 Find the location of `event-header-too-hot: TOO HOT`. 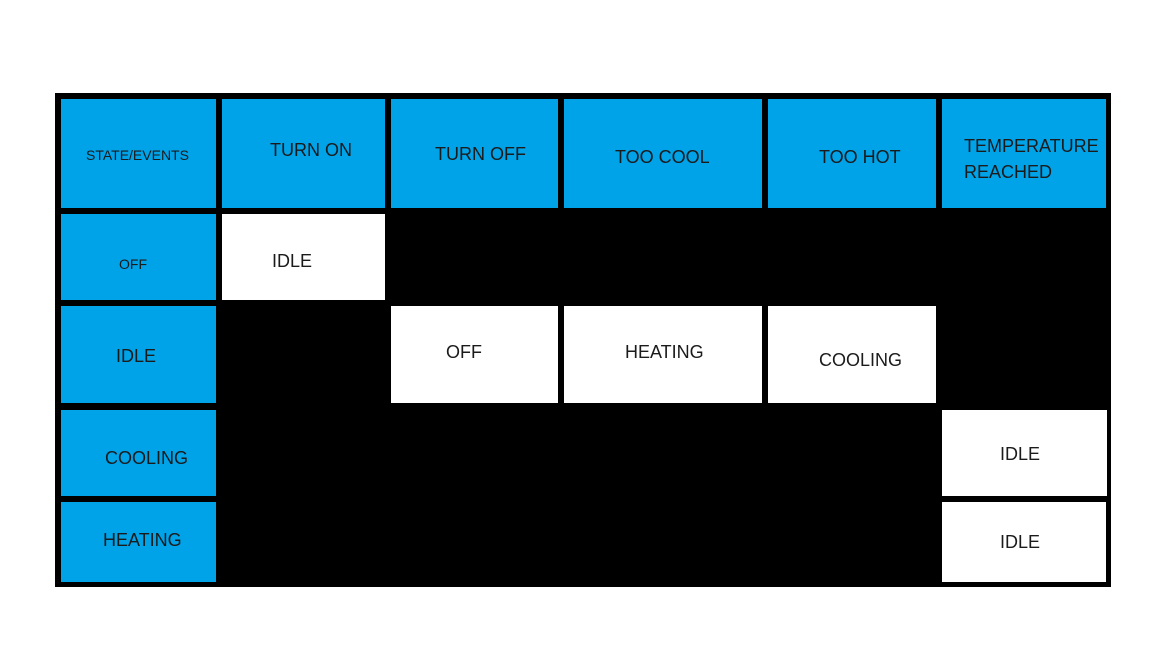

event-header-too-hot: TOO HOT is located at coordinates (852, 153).